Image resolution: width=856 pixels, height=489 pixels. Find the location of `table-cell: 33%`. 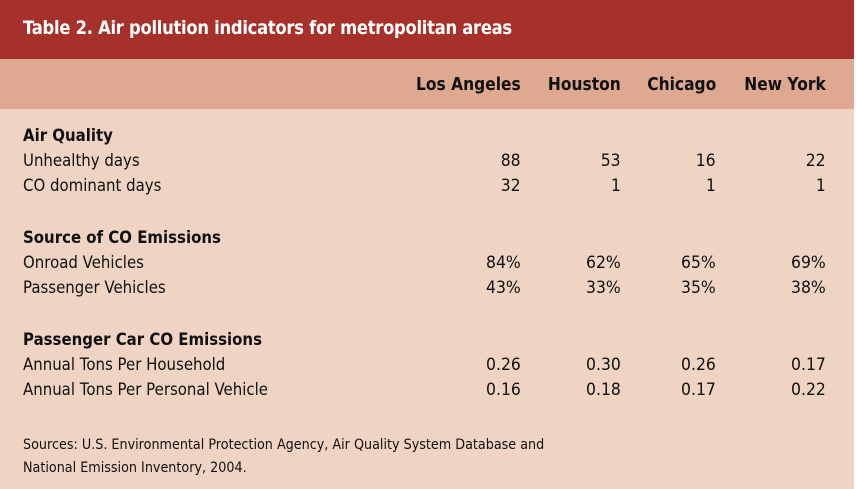

table-cell: 33% is located at coordinates (603, 288).